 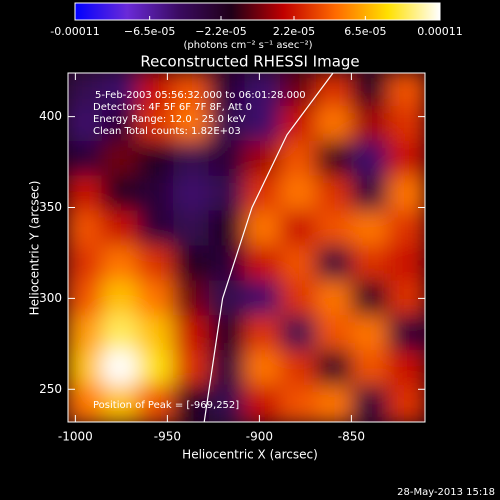 I want to click on colorbar-tick-label: 0.00011, so click(x=440, y=31).